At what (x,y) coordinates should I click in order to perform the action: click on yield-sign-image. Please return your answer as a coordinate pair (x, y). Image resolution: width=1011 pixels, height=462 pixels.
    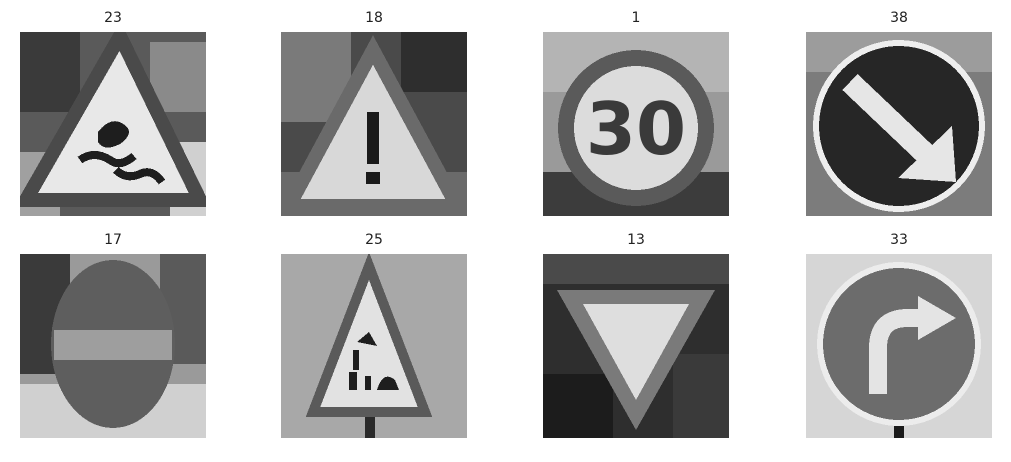
    Looking at the image, I should click on (636, 346).